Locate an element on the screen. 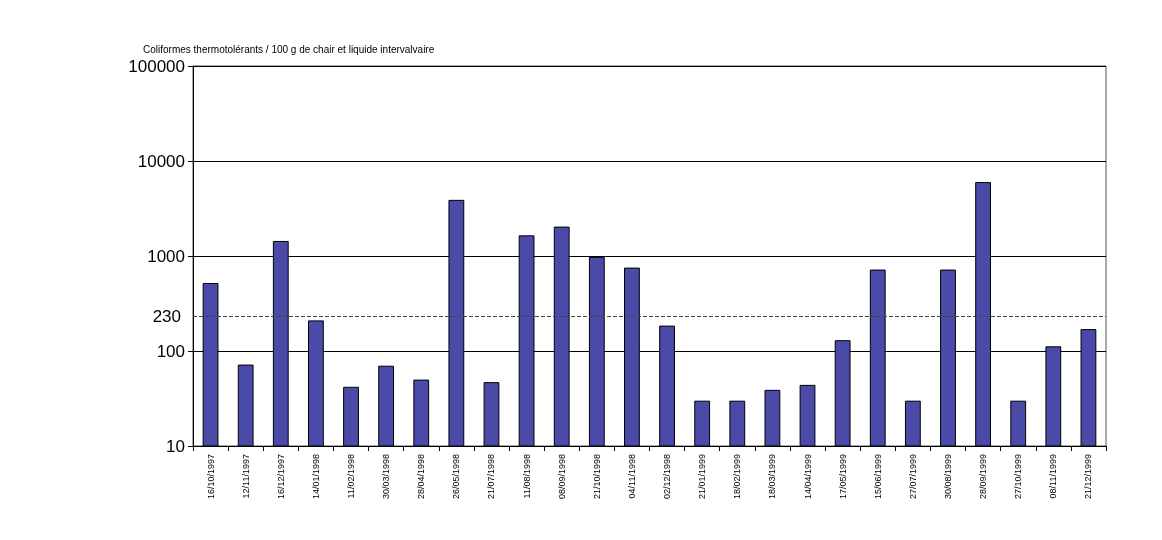 This screenshot has height=540, width=1162. y-tick-label: 1000 is located at coordinates (166, 256).